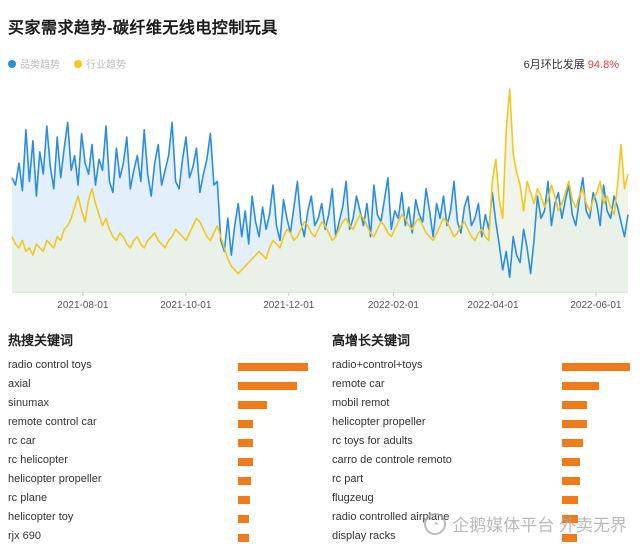 This screenshot has width=641, height=546. What do you see at coordinates (52, 422) in the screenshot?
I see `hot-keyword-label: remote control car` at bounding box center [52, 422].